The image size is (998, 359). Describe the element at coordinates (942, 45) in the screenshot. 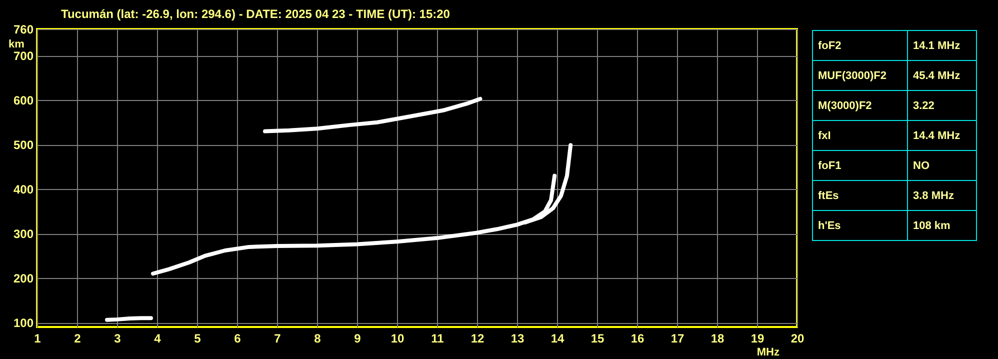

I see `text: 14.1 MHz` at that location.